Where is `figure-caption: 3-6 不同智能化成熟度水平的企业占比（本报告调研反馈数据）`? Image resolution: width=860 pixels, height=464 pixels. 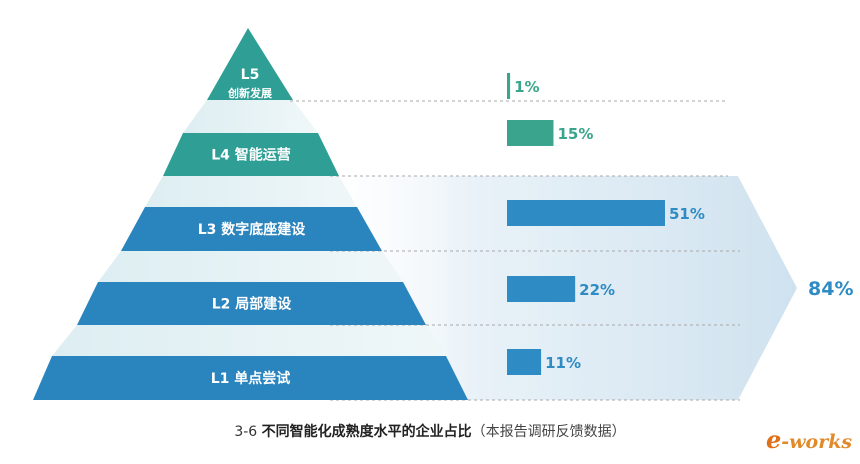
figure-caption: 3-6 不同智能化成熟度水平的企业占比（本报告调研反馈数据） is located at coordinates (430, 431).